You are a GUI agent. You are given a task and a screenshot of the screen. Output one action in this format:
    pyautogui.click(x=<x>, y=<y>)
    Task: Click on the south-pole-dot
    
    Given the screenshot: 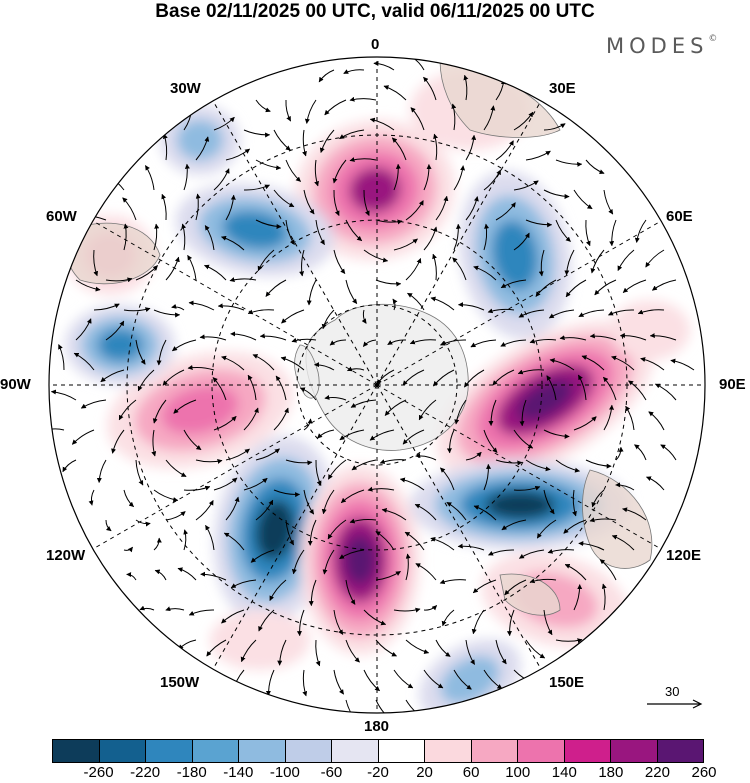 What is the action you would take?
    pyautogui.click(x=377, y=385)
    